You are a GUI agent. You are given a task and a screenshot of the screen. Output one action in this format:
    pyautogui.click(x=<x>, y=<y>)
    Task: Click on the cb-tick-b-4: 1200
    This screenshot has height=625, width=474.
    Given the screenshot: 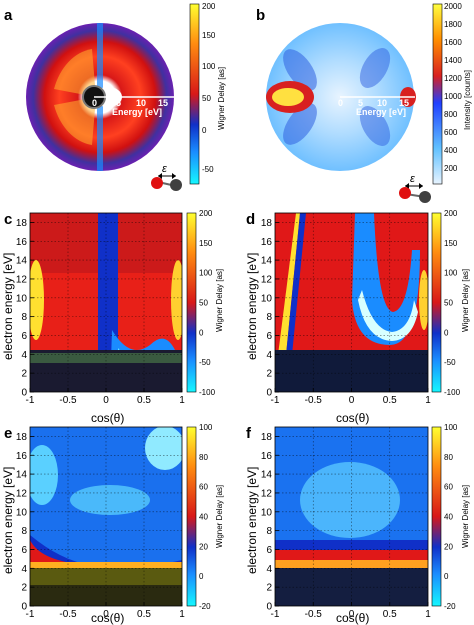 What is the action you would take?
    pyautogui.click(x=453, y=78)
    